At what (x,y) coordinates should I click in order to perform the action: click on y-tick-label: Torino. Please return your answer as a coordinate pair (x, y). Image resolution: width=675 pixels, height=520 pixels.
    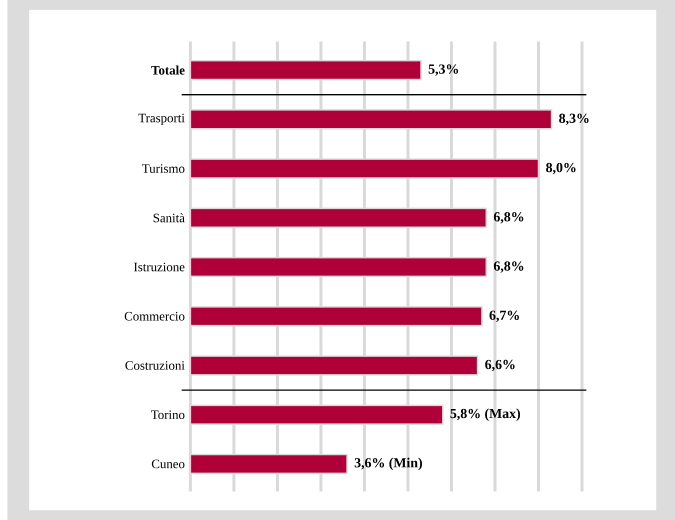
    Looking at the image, I should click on (167, 414).